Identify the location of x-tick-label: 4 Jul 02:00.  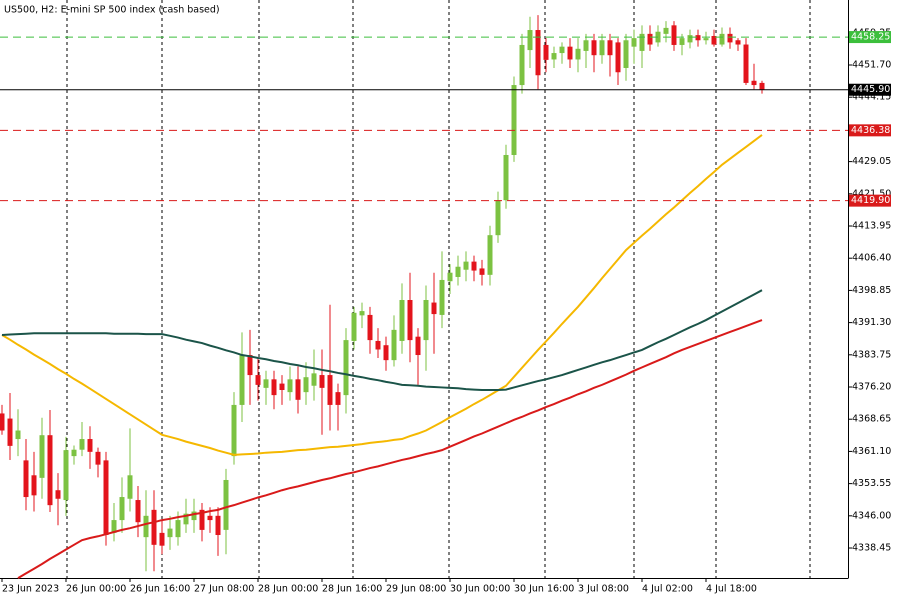
(667, 589).